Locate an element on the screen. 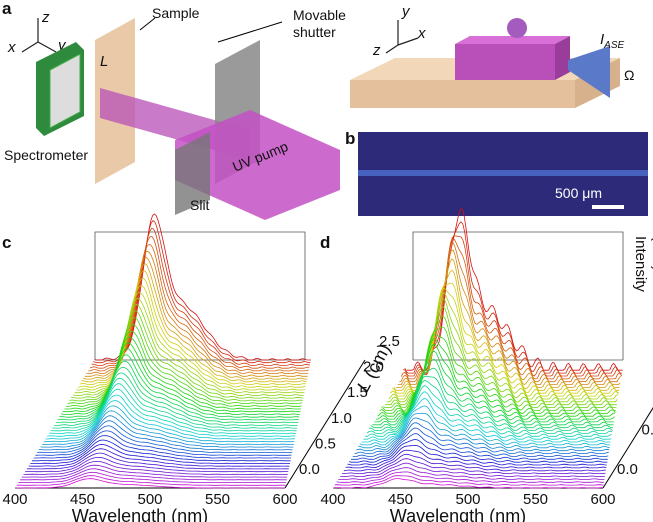  scale-bar is located at coordinates (608, 207).